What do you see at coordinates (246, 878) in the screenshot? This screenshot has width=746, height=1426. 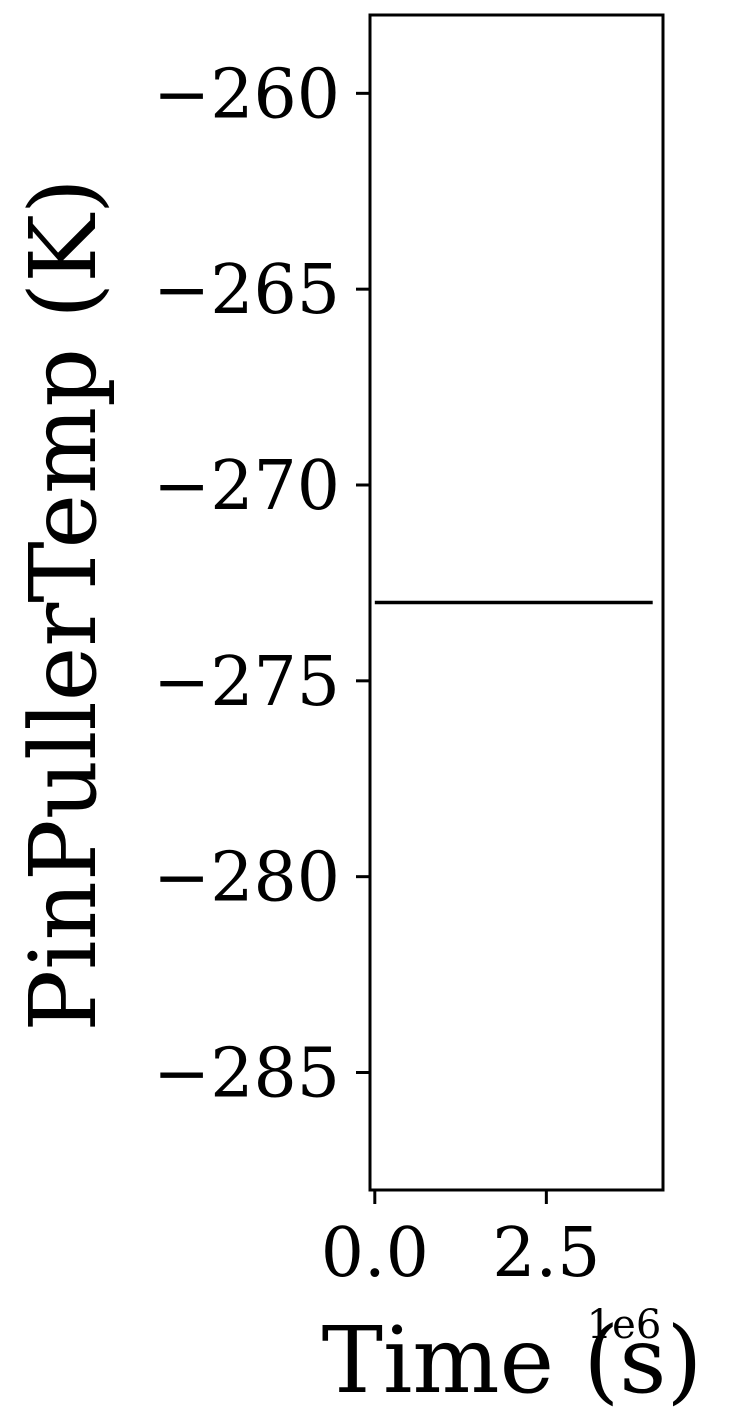 I see `y-tick-label: −280` at bounding box center [246, 878].